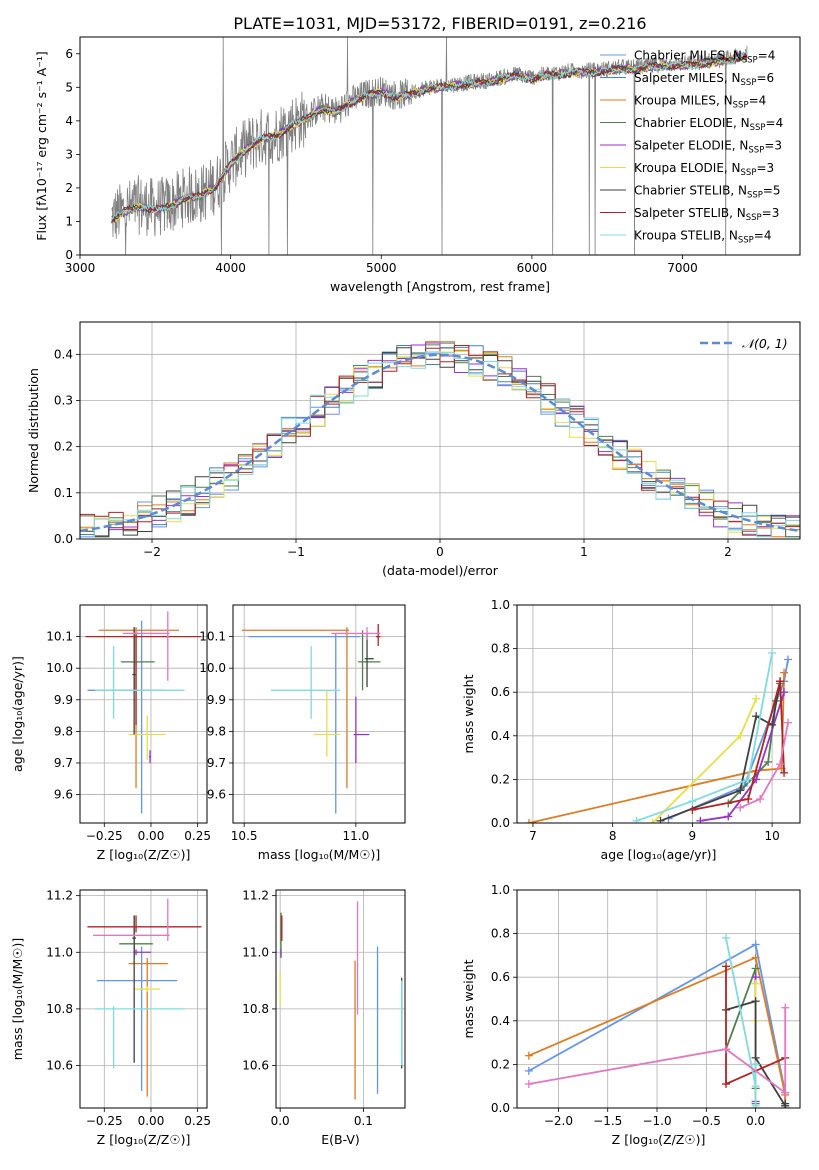  Describe the element at coordinates (765, 343) in the screenshot. I see `legend-entry: 𝒩(0, 1)` at that location.